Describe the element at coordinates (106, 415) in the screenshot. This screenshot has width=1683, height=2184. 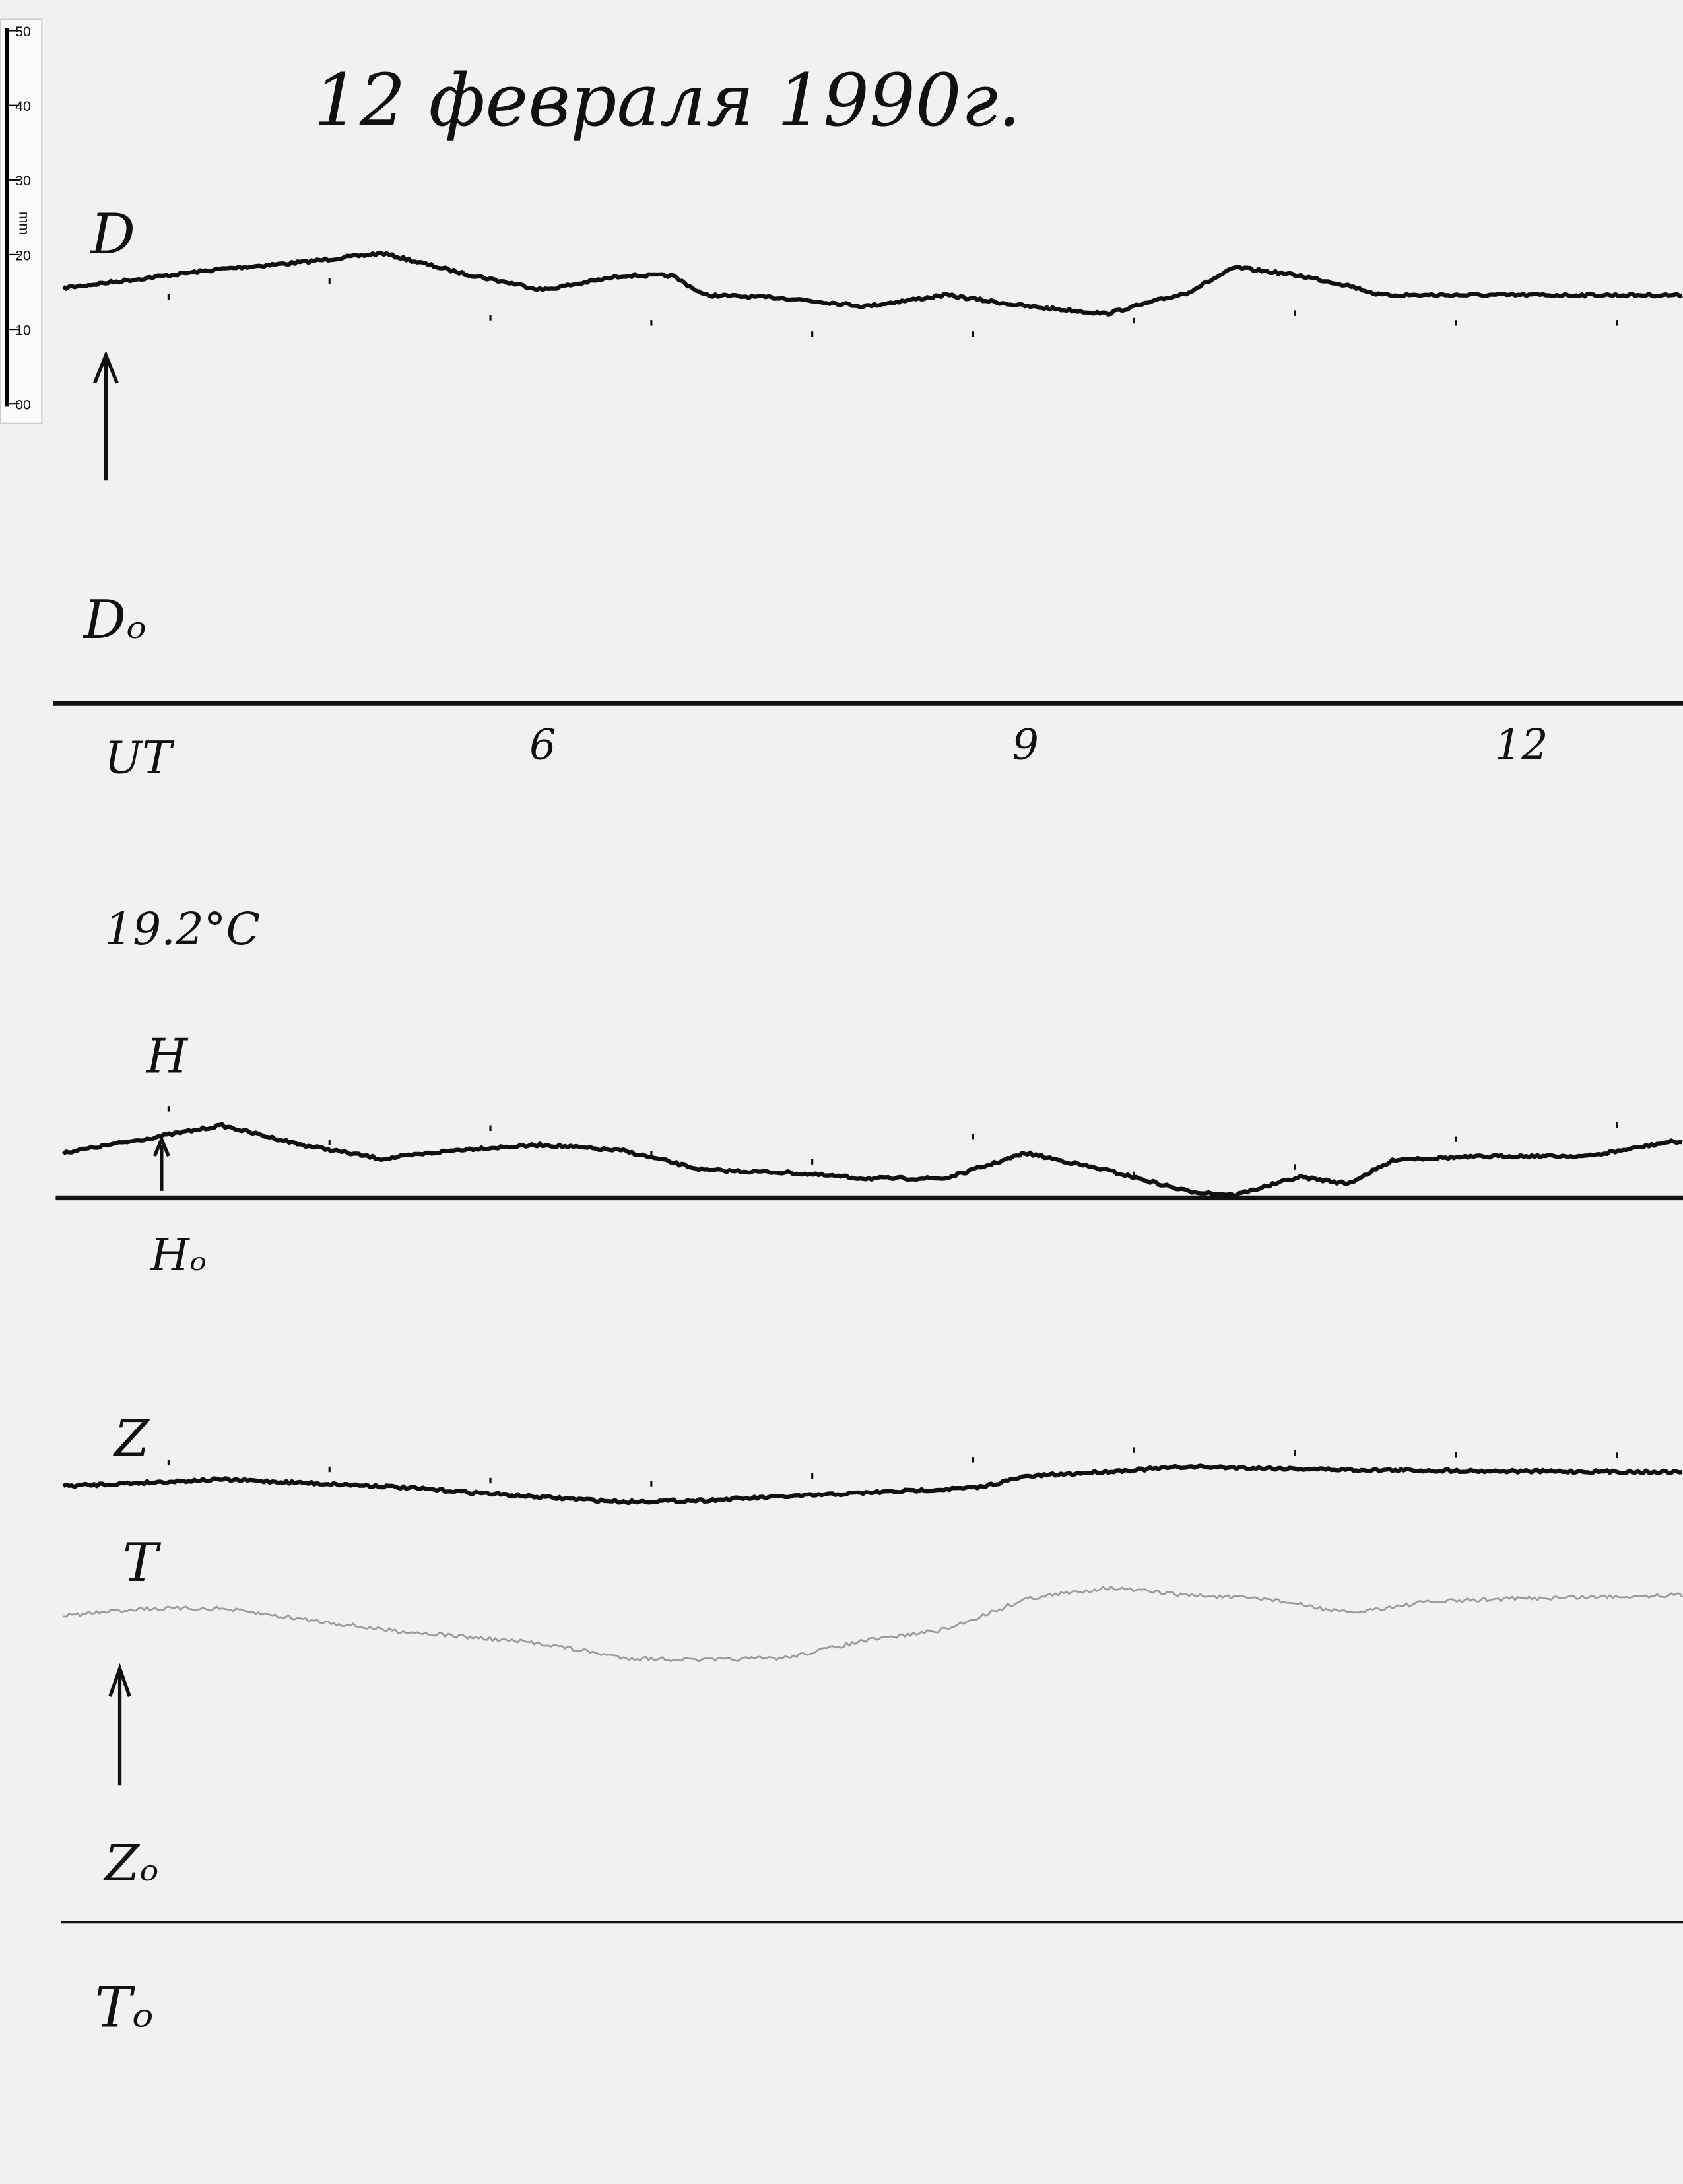
I see `d-arrow-icon` at that location.